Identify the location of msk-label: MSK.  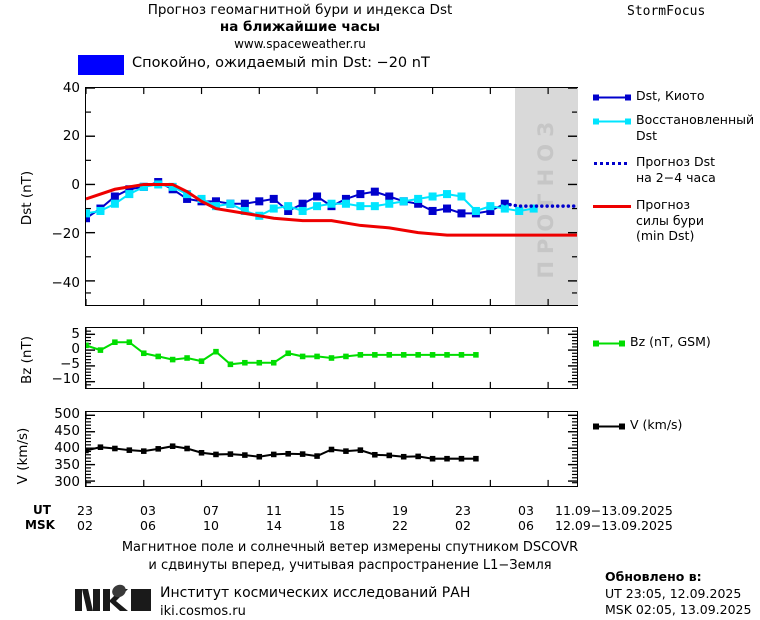
(40, 525).